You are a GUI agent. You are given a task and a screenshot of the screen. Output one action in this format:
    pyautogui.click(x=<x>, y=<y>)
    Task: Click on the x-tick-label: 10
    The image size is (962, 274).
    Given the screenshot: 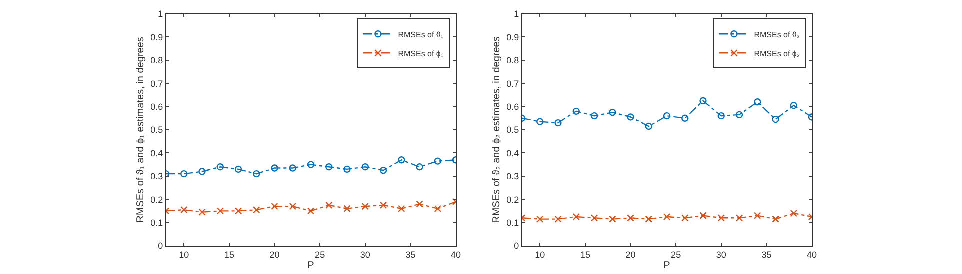 What is the action you would take?
    pyautogui.click(x=184, y=255)
    